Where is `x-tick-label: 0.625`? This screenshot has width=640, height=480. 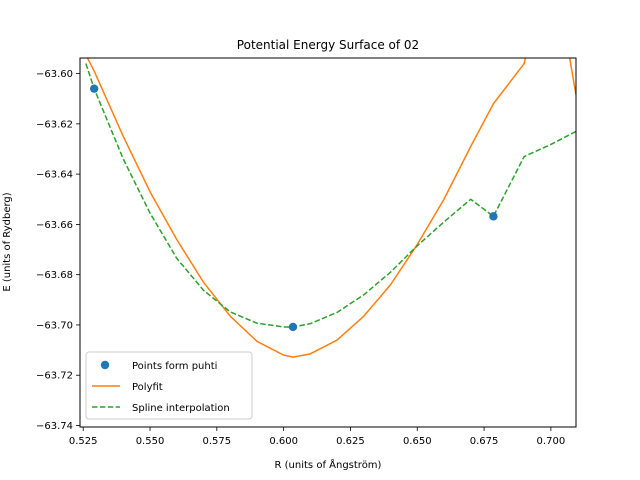 x-tick-label: 0.625 is located at coordinates (350, 441).